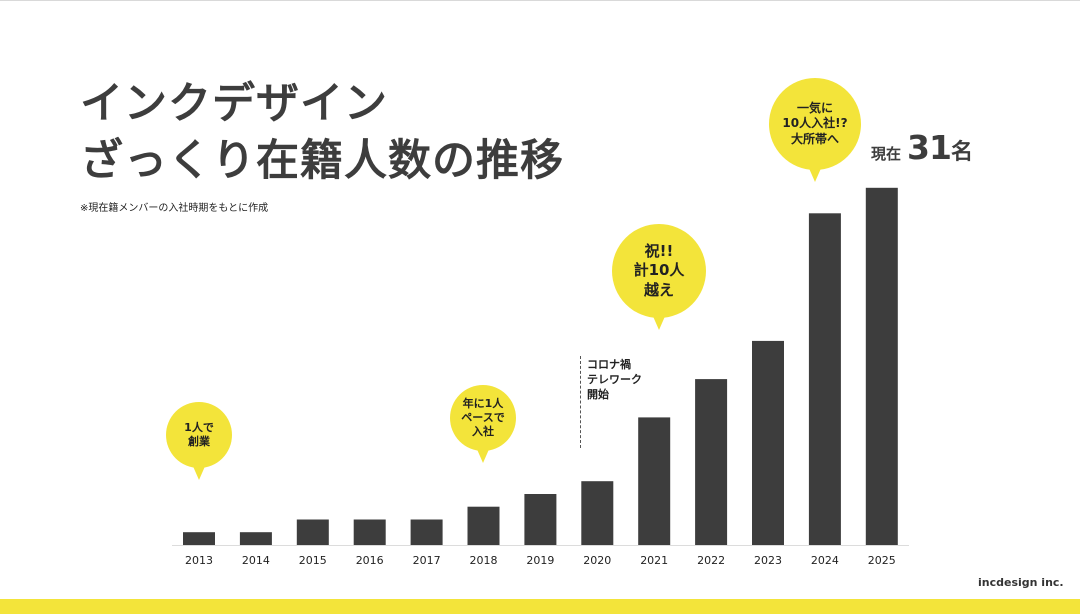  I want to click on callout-big-team-text: 一気に 10人入社!? 大所帯へ, so click(815, 123).